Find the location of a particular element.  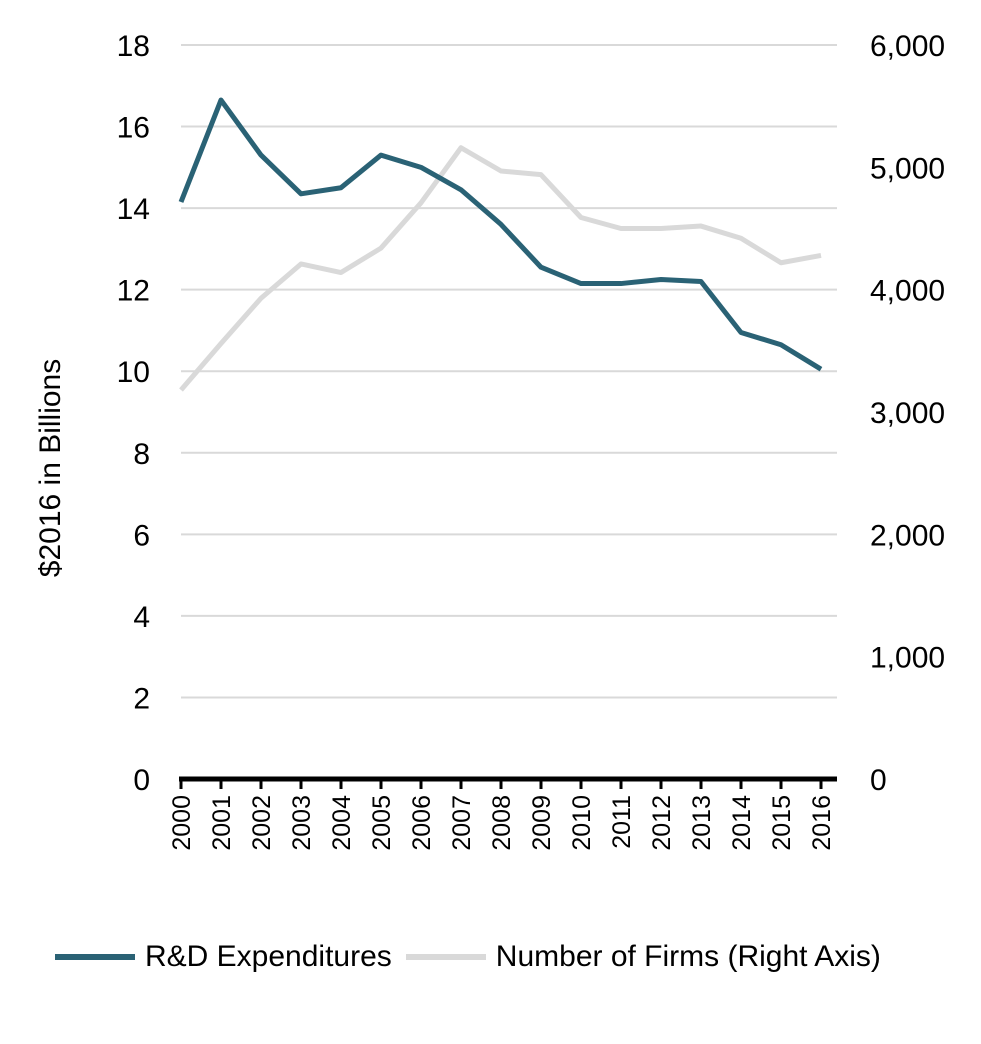

x-tick-label: 2004 is located at coordinates (342, 823).